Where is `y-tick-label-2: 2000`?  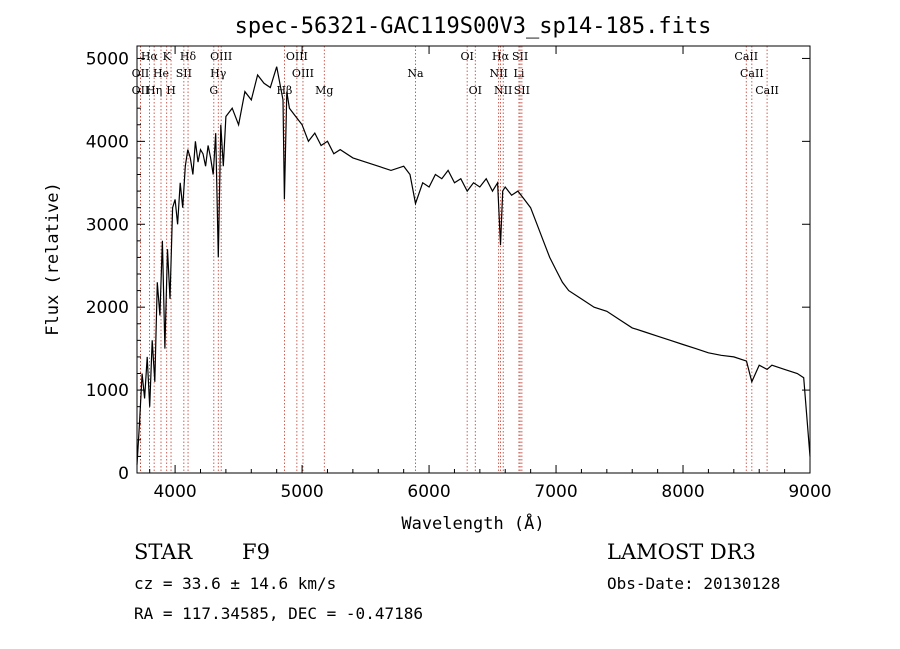 y-tick-label-2: 2000 is located at coordinates (107, 308).